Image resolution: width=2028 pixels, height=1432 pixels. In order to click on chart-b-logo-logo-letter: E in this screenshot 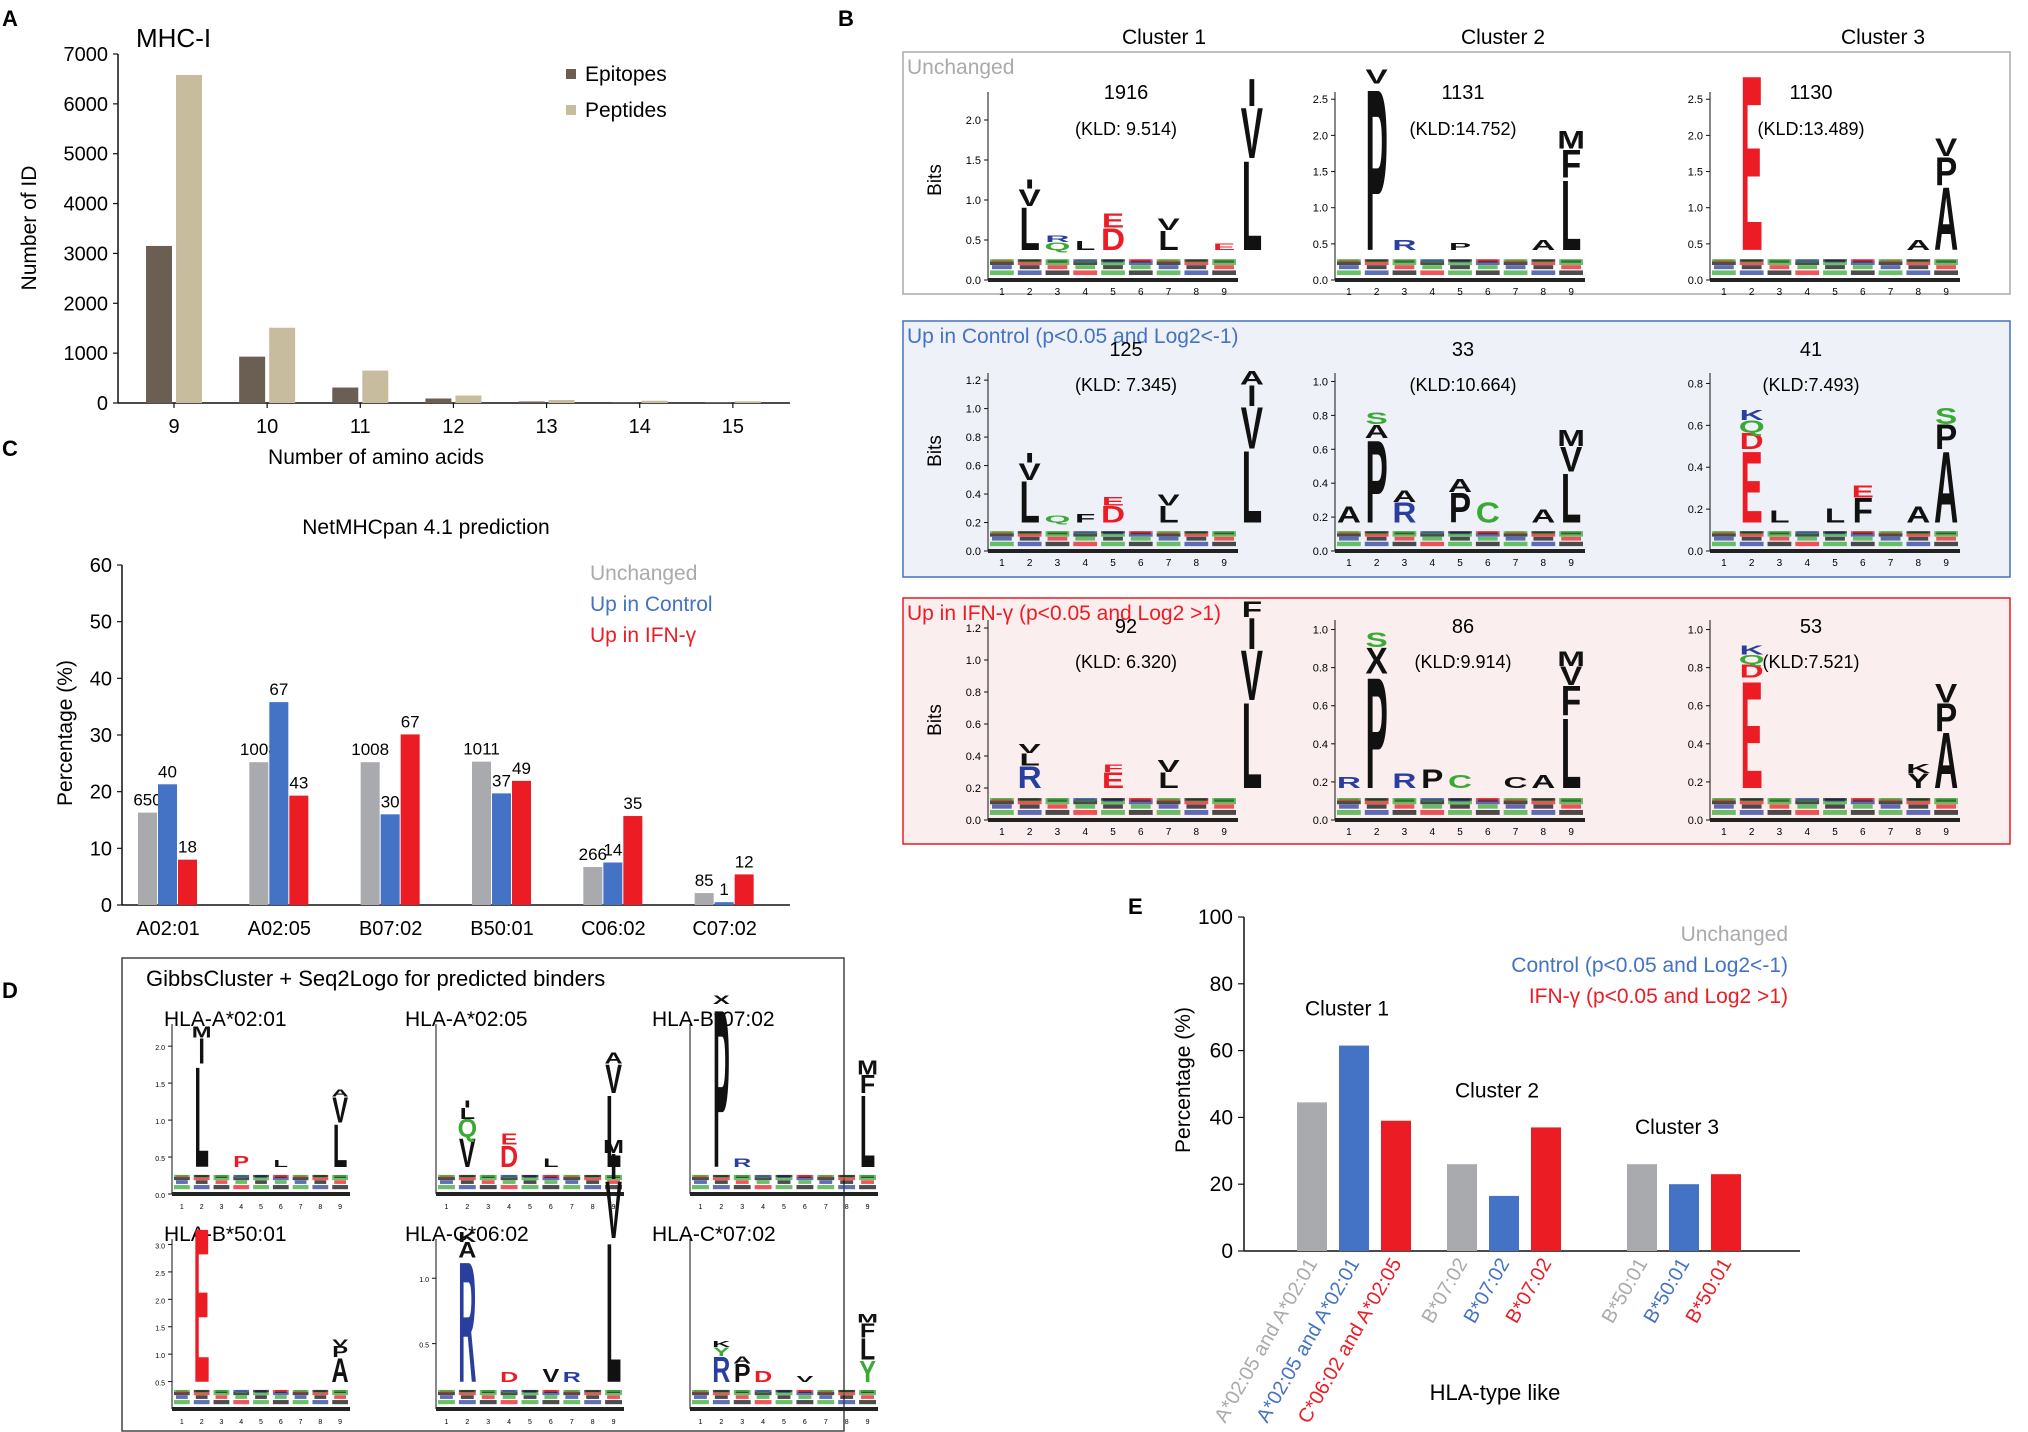, I will do `click(1752, 734)`.